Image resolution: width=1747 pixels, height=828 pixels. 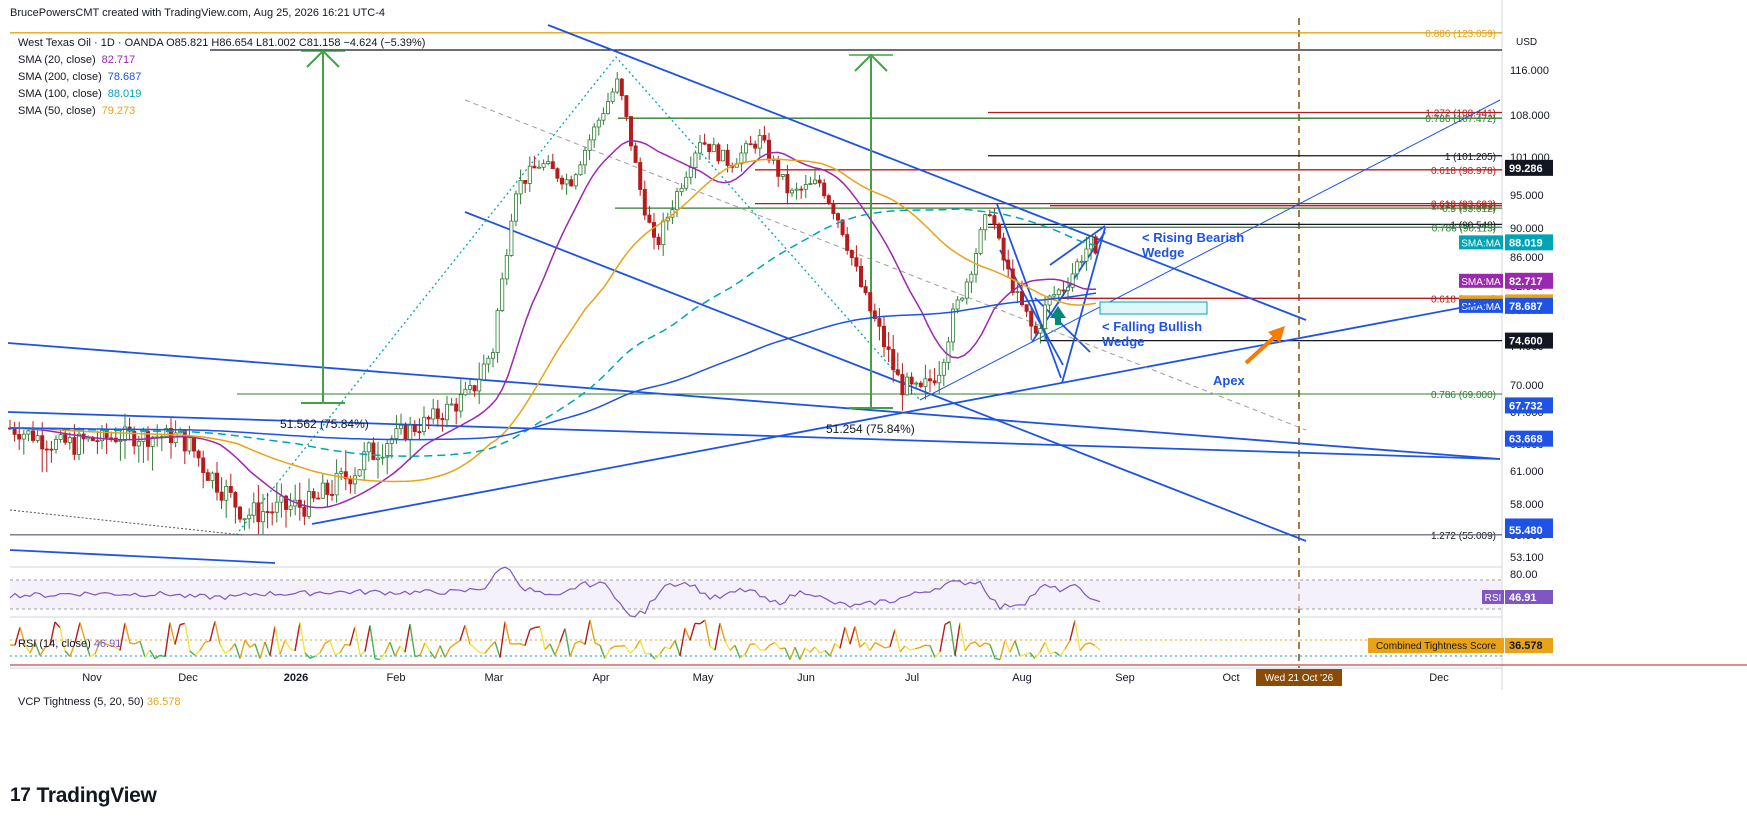 What do you see at coordinates (80, 94) in the screenshot?
I see `legend-sma-100: SMA (100, close) 88.019` at bounding box center [80, 94].